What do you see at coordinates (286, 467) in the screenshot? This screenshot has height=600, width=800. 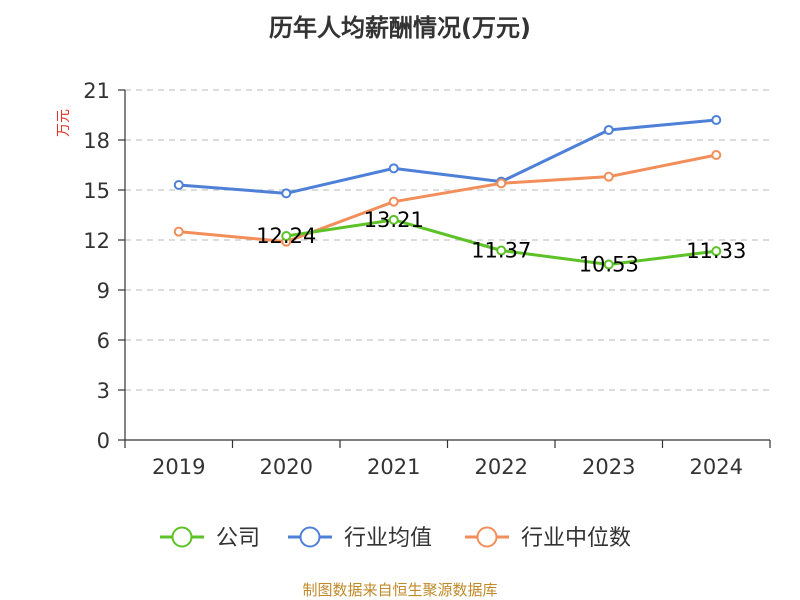 I see `x-tick-label-2020: 2020` at bounding box center [286, 467].